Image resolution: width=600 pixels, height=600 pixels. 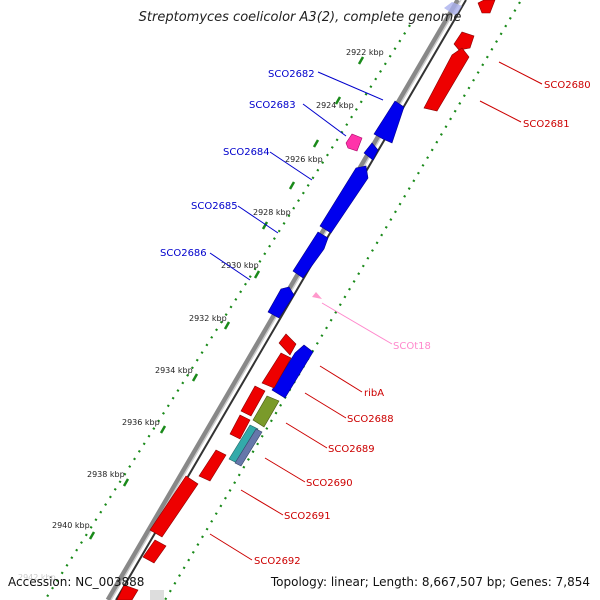 I want to click on gene-label: SCOt18, so click(x=412, y=346).